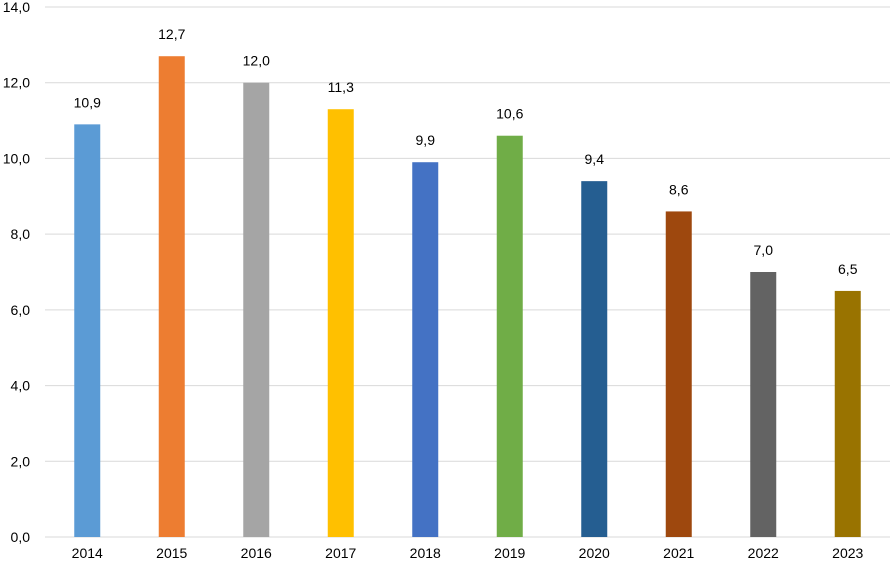 This screenshot has height=563, width=895. What do you see at coordinates (171, 553) in the screenshot?
I see `x-tick-label-2015: 2015` at bounding box center [171, 553].